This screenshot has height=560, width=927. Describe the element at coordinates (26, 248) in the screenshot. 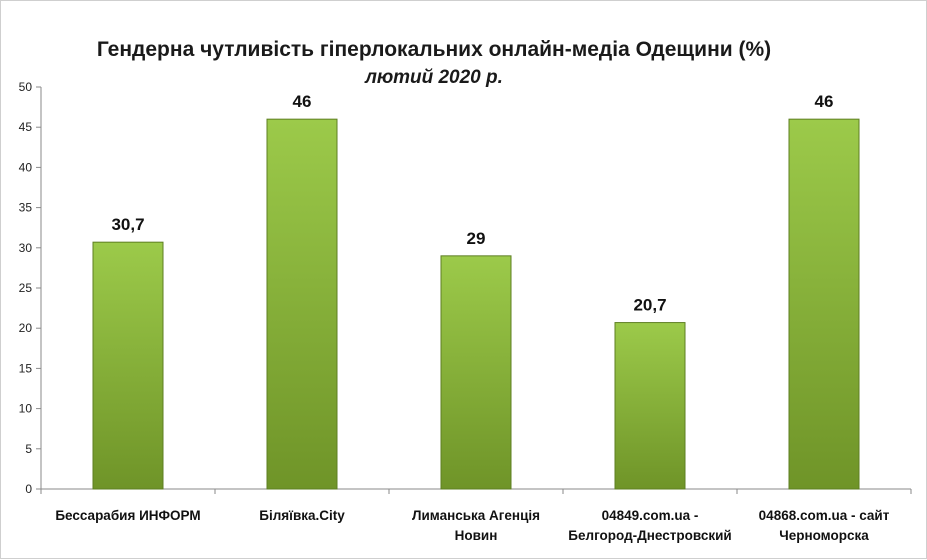

I see `y-tick-label: 30` at that location.